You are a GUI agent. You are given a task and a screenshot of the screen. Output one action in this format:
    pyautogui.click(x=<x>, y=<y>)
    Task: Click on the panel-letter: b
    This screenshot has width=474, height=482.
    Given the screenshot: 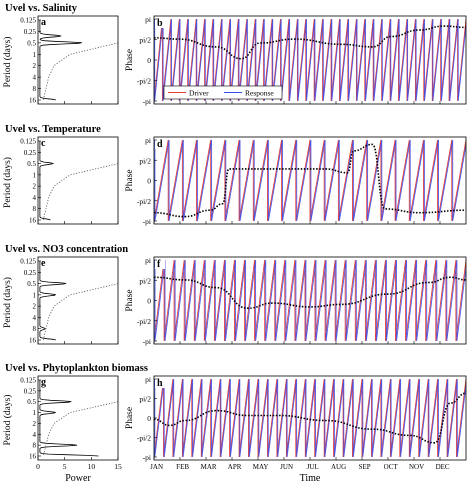 What is the action you would take?
    pyautogui.click(x=160, y=23)
    